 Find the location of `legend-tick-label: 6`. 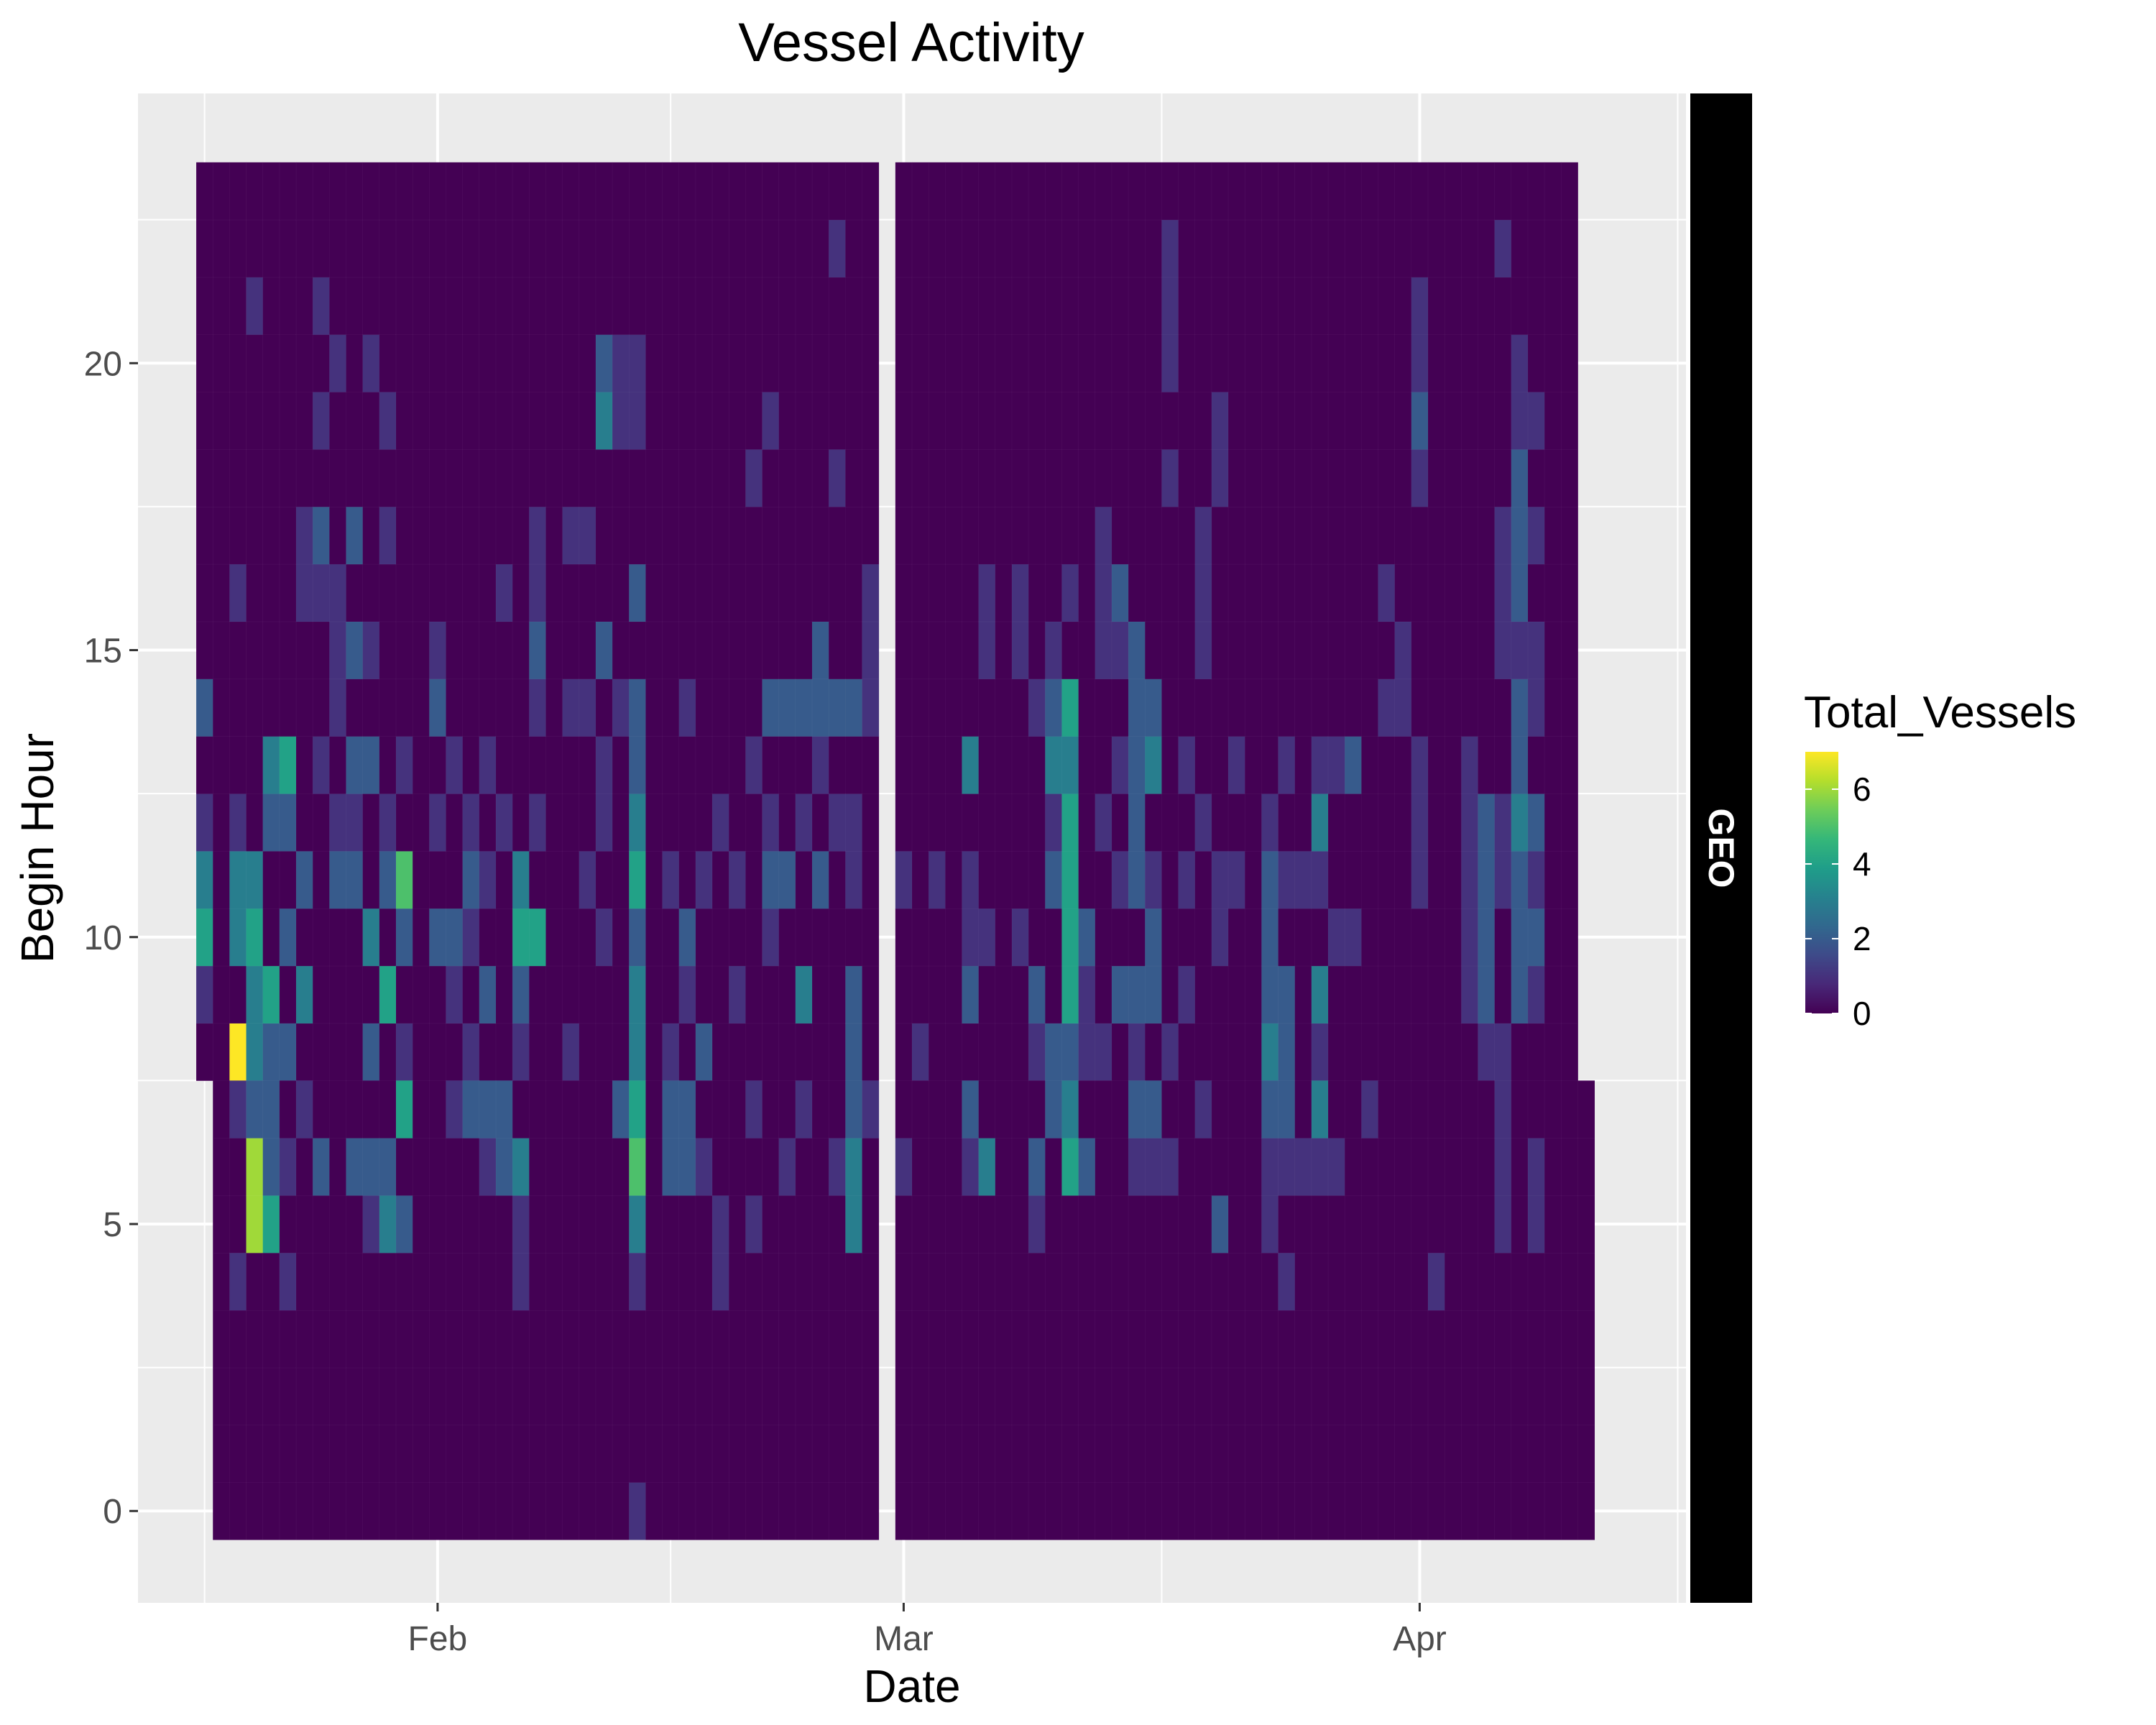

legend-tick-label: 6 is located at coordinates (1862, 789).